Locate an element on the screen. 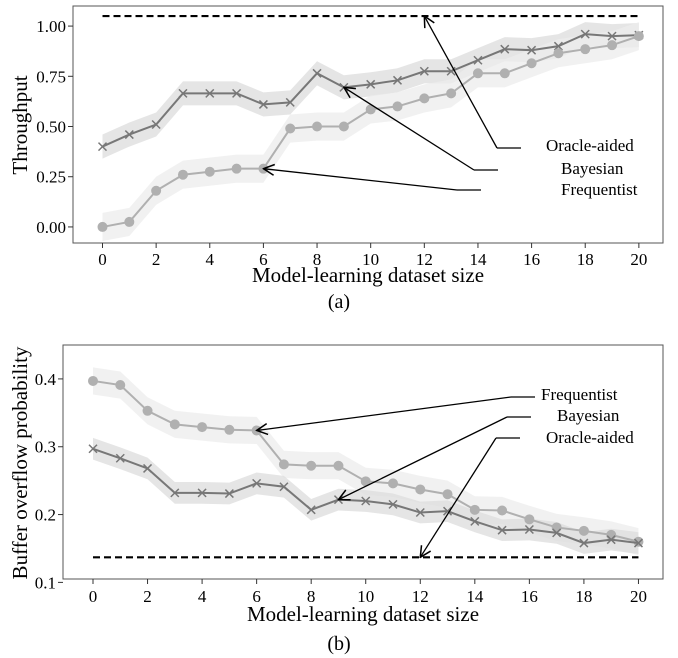 This screenshot has width=678, height=658. x-tick-label: 20 is located at coordinates (638, 596).